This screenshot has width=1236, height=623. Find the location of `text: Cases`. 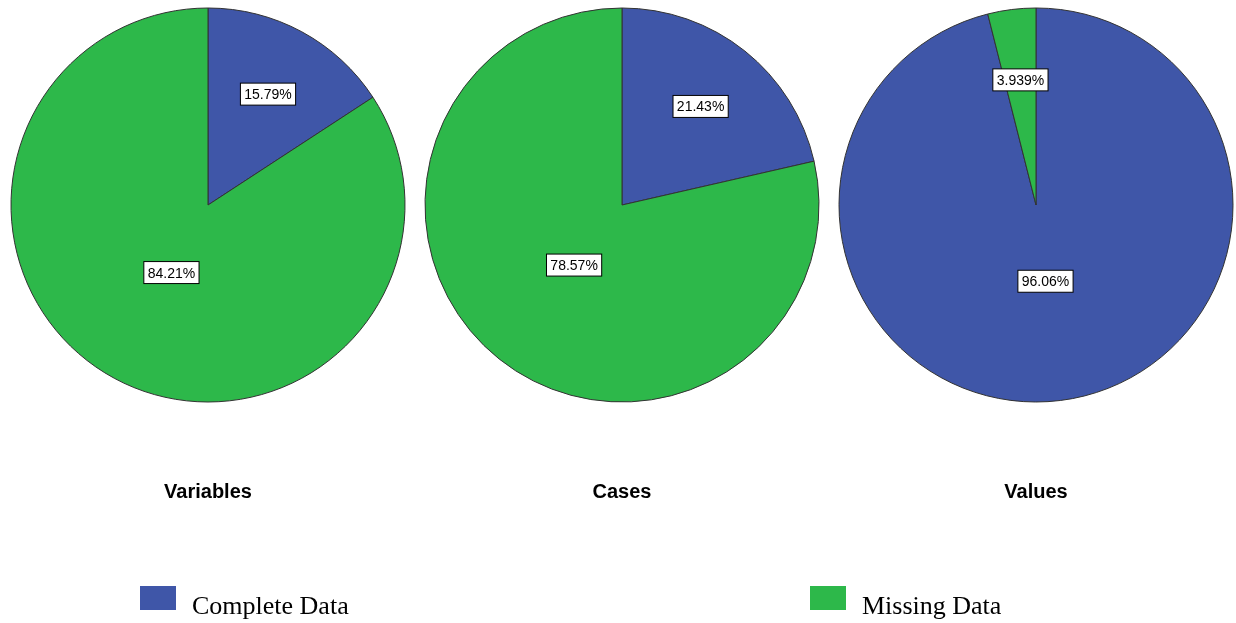

text: Cases is located at coordinates (622, 491).